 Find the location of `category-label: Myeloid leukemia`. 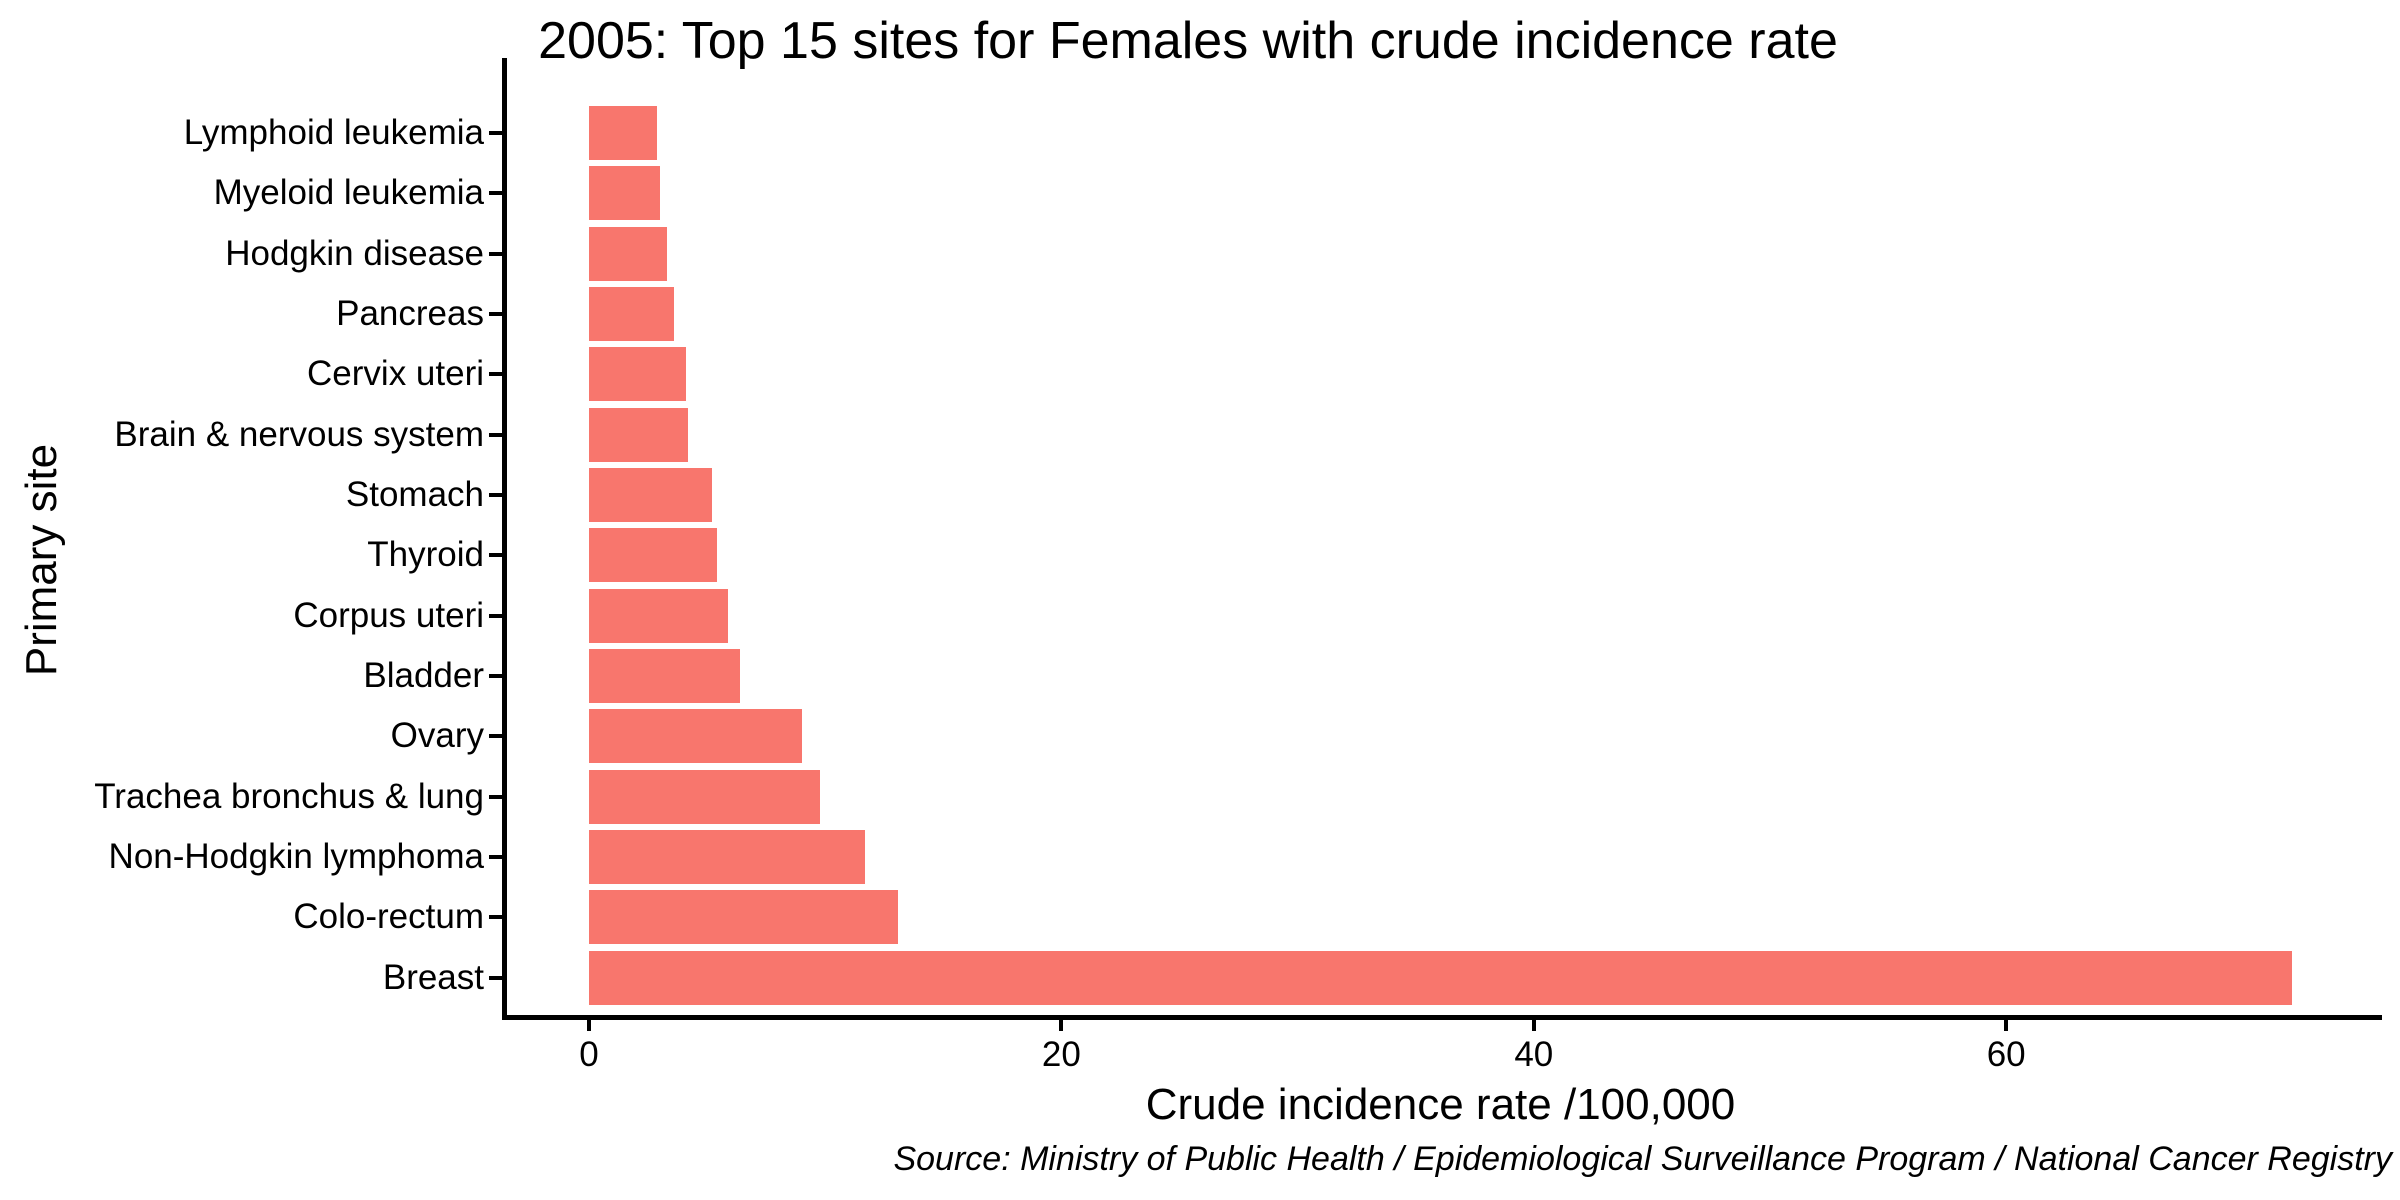

category-label: Myeloid leukemia is located at coordinates (348, 193).